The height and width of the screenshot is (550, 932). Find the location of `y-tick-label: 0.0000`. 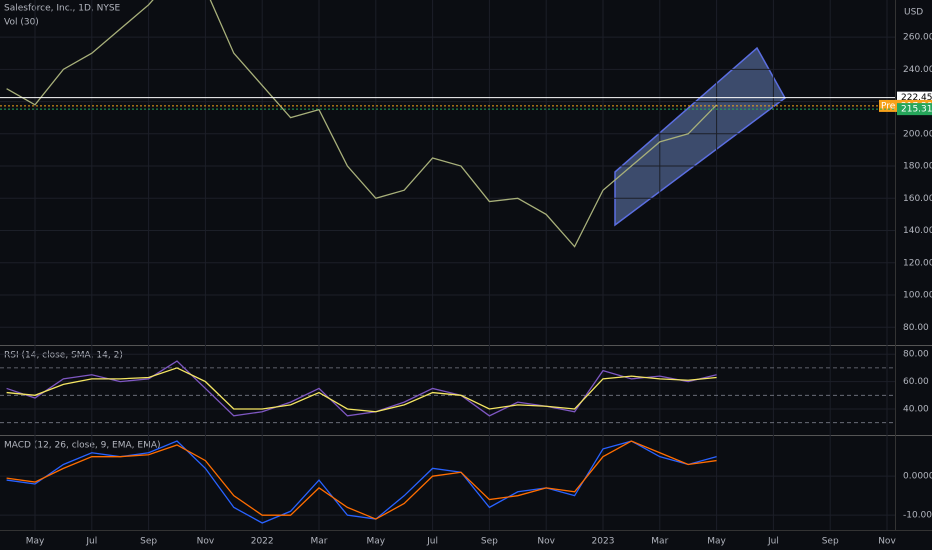

y-tick-label: 0.0000 is located at coordinates (917, 477).